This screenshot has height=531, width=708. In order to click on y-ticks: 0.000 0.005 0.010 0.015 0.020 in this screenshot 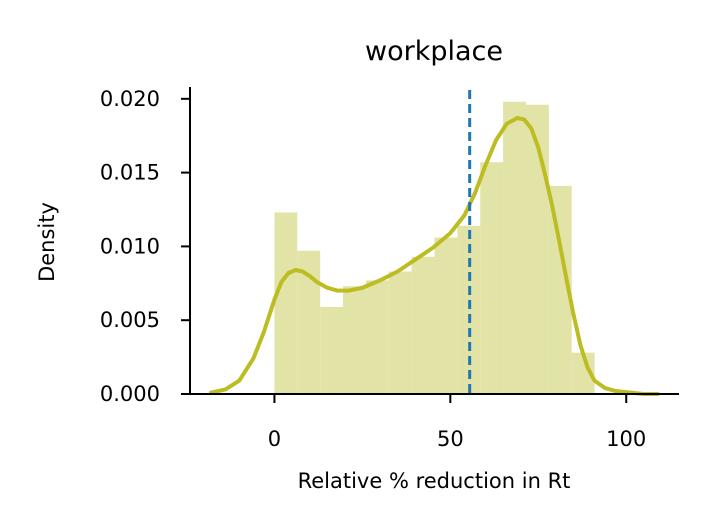, I will do `click(145, 246)`.